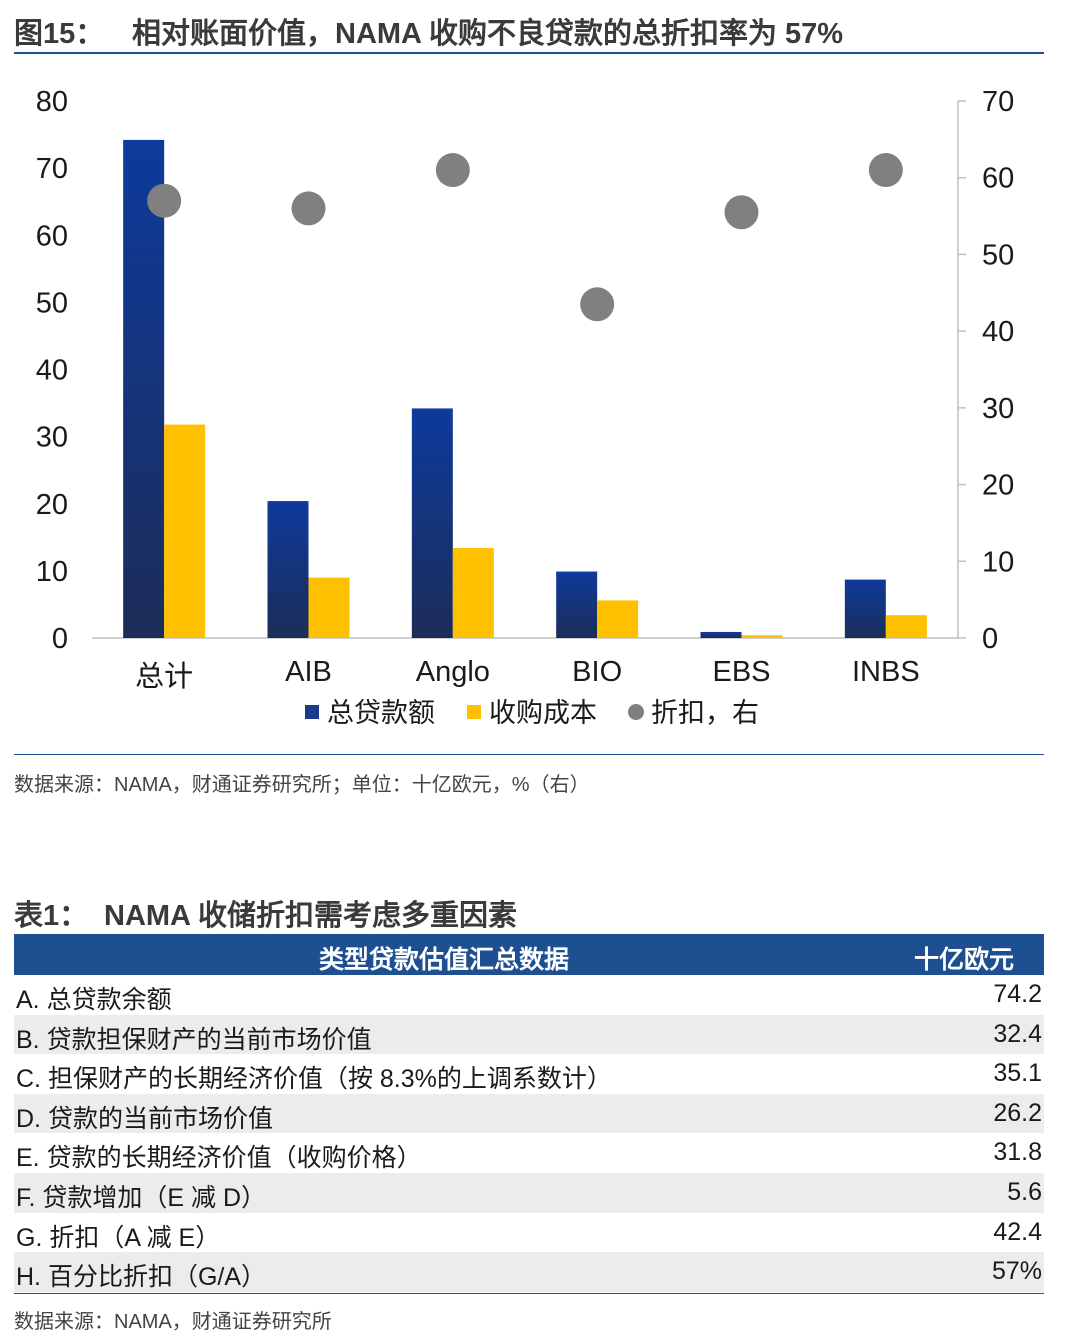  I want to click on table-bottom-rule, so click(529, 1293).